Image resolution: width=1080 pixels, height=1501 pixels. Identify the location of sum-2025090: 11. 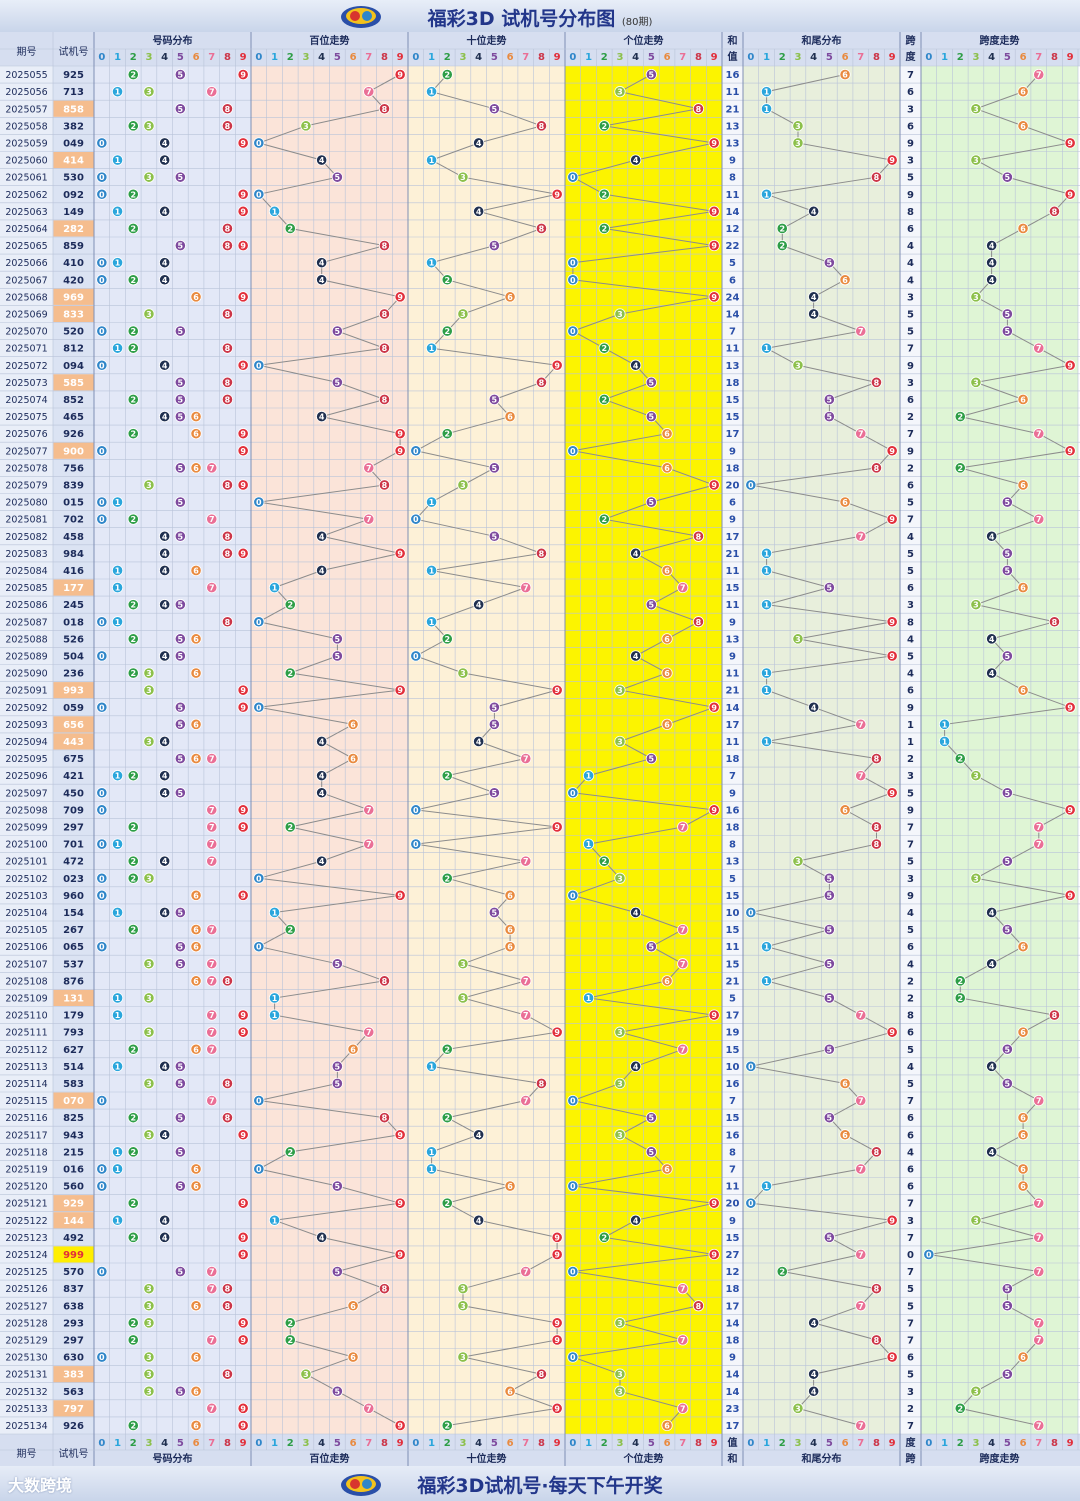
(733, 674).